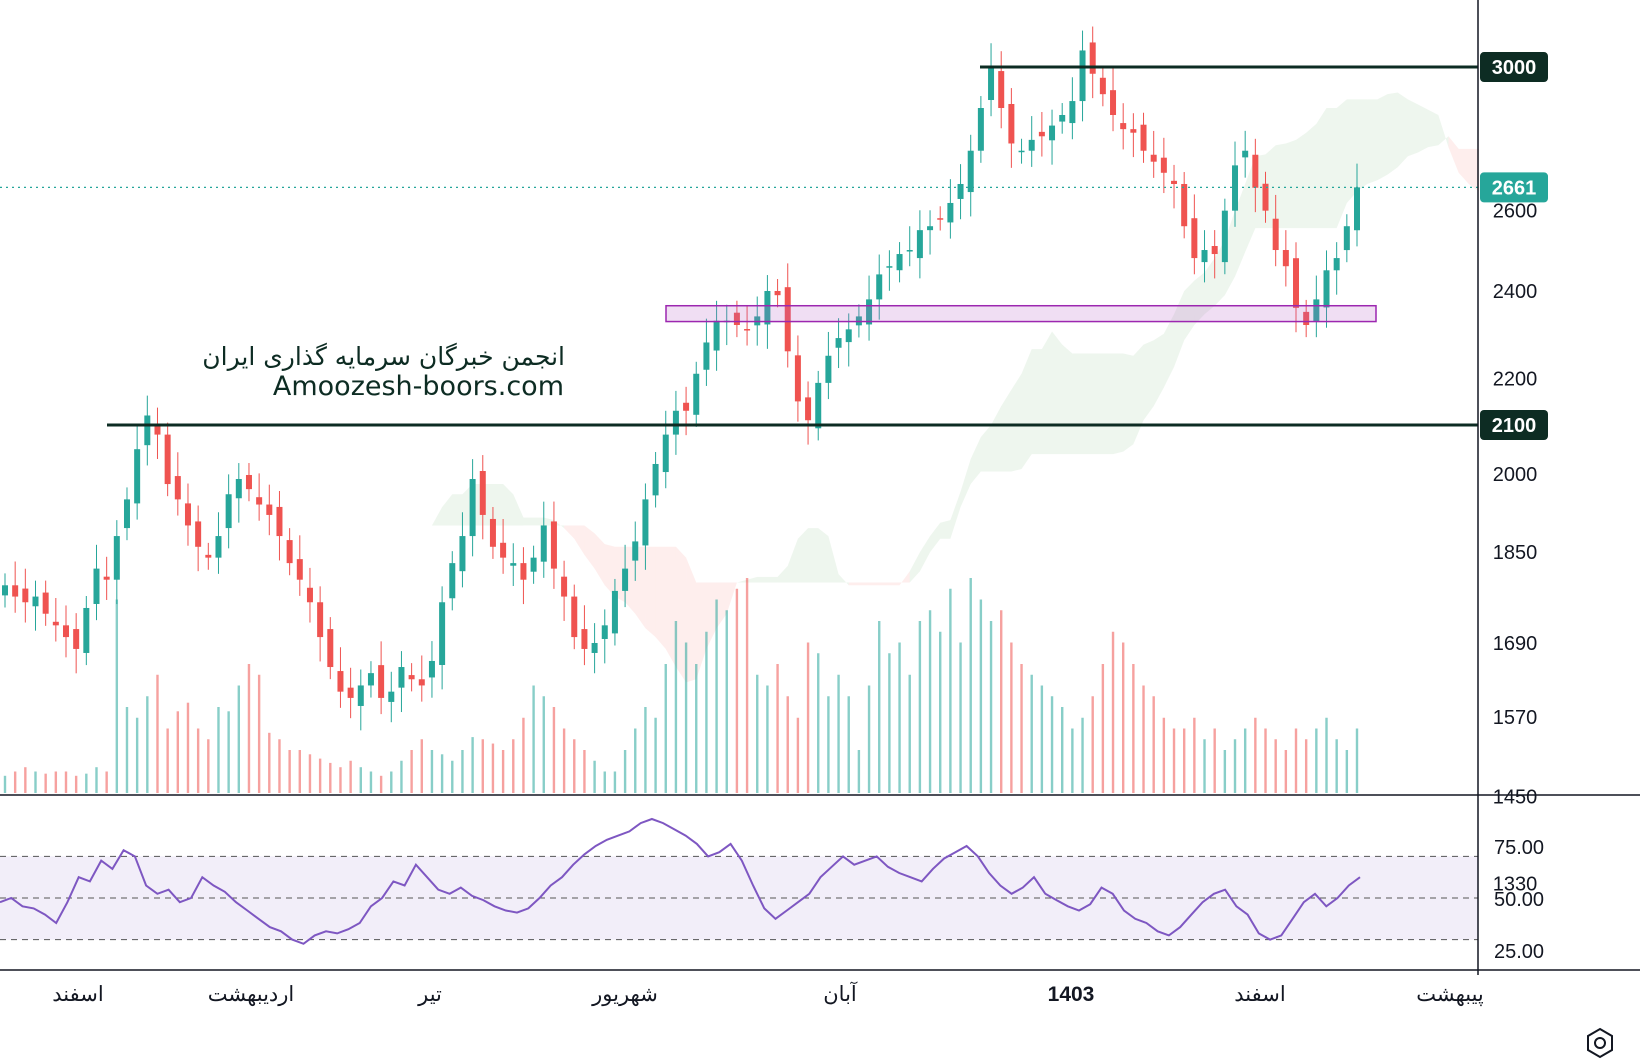 The width and height of the screenshot is (1640, 1063). I want to click on support-zone, so click(1021, 313).